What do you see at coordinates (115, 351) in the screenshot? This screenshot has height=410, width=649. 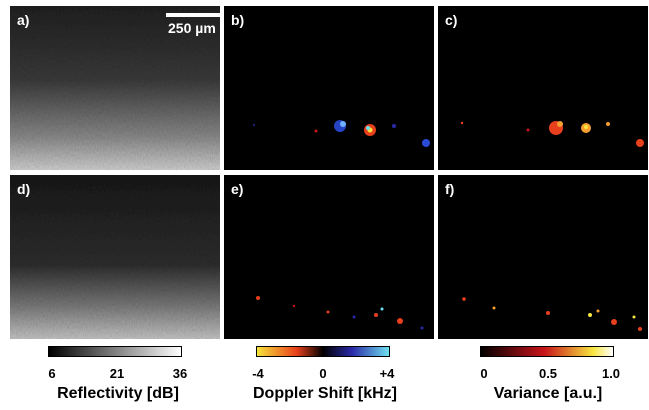 I see `reflectivity-colorbar` at bounding box center [115, 351].